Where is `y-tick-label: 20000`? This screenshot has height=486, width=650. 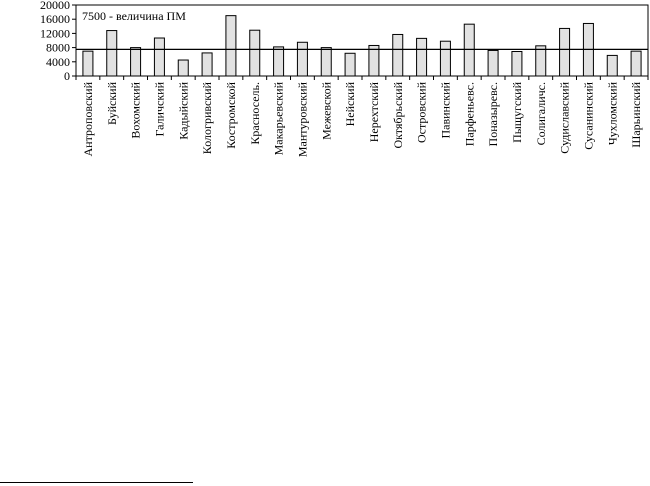 y-tick-label: 20000 is located at coordinates (55, 6).